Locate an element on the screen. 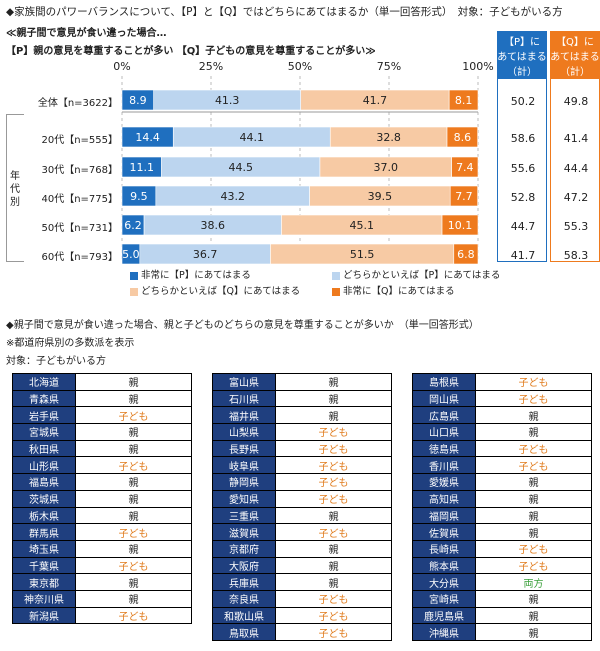  prefecture-name: 神奈川県 is located at coordinates (44, 598).